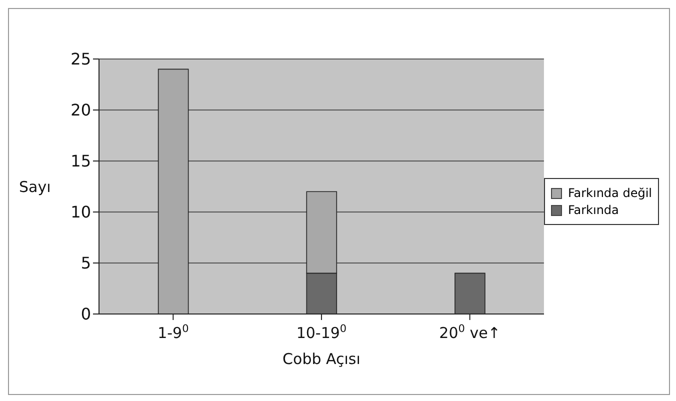 This screenshot has height=401, width=676. What do you see at coordinates (80, 110) in the screenshot?
I see `y-tick-label: 20` at bounding box center [80, 110].